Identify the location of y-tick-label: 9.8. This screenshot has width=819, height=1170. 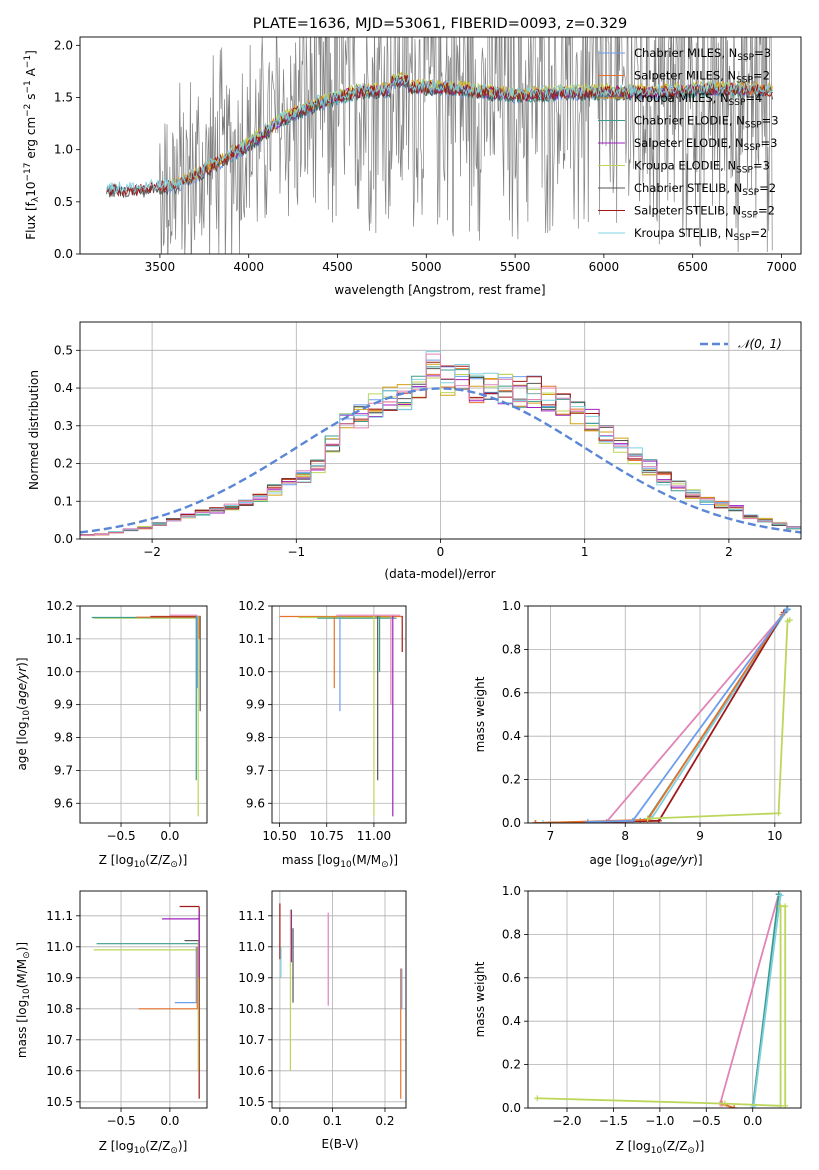
(255, 738).